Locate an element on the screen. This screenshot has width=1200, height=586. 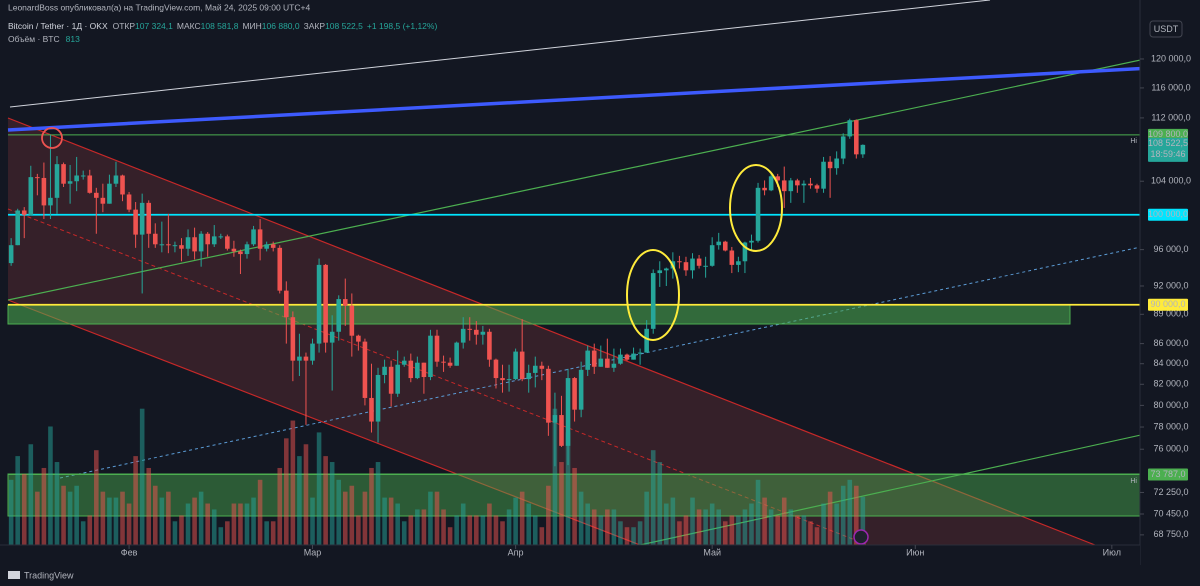
countdown: 18:59:46 is located at coordinates (1167, 154).